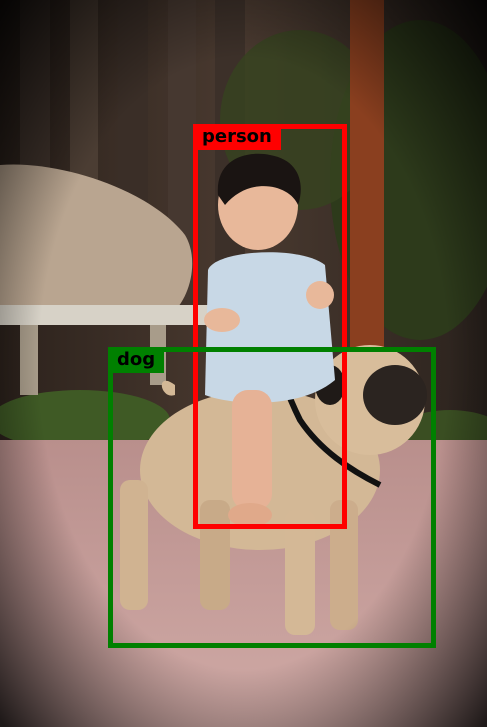 The width and height of the screenshot is (487, 727). I want to click on person-label: person, so click(237, 137).